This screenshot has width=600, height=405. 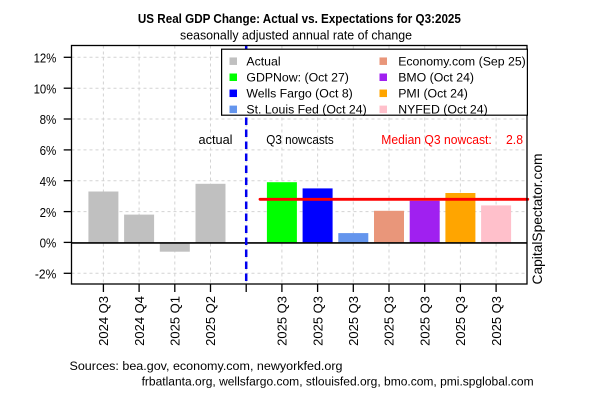 I want to click on svg-text: actual, so click(x=216, y=140).